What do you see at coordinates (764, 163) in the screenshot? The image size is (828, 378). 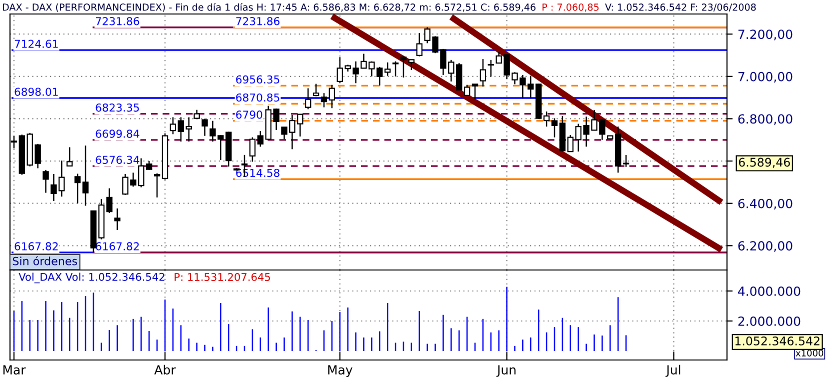 I see `text: 6.589,46` at bounding box center [764, 163].